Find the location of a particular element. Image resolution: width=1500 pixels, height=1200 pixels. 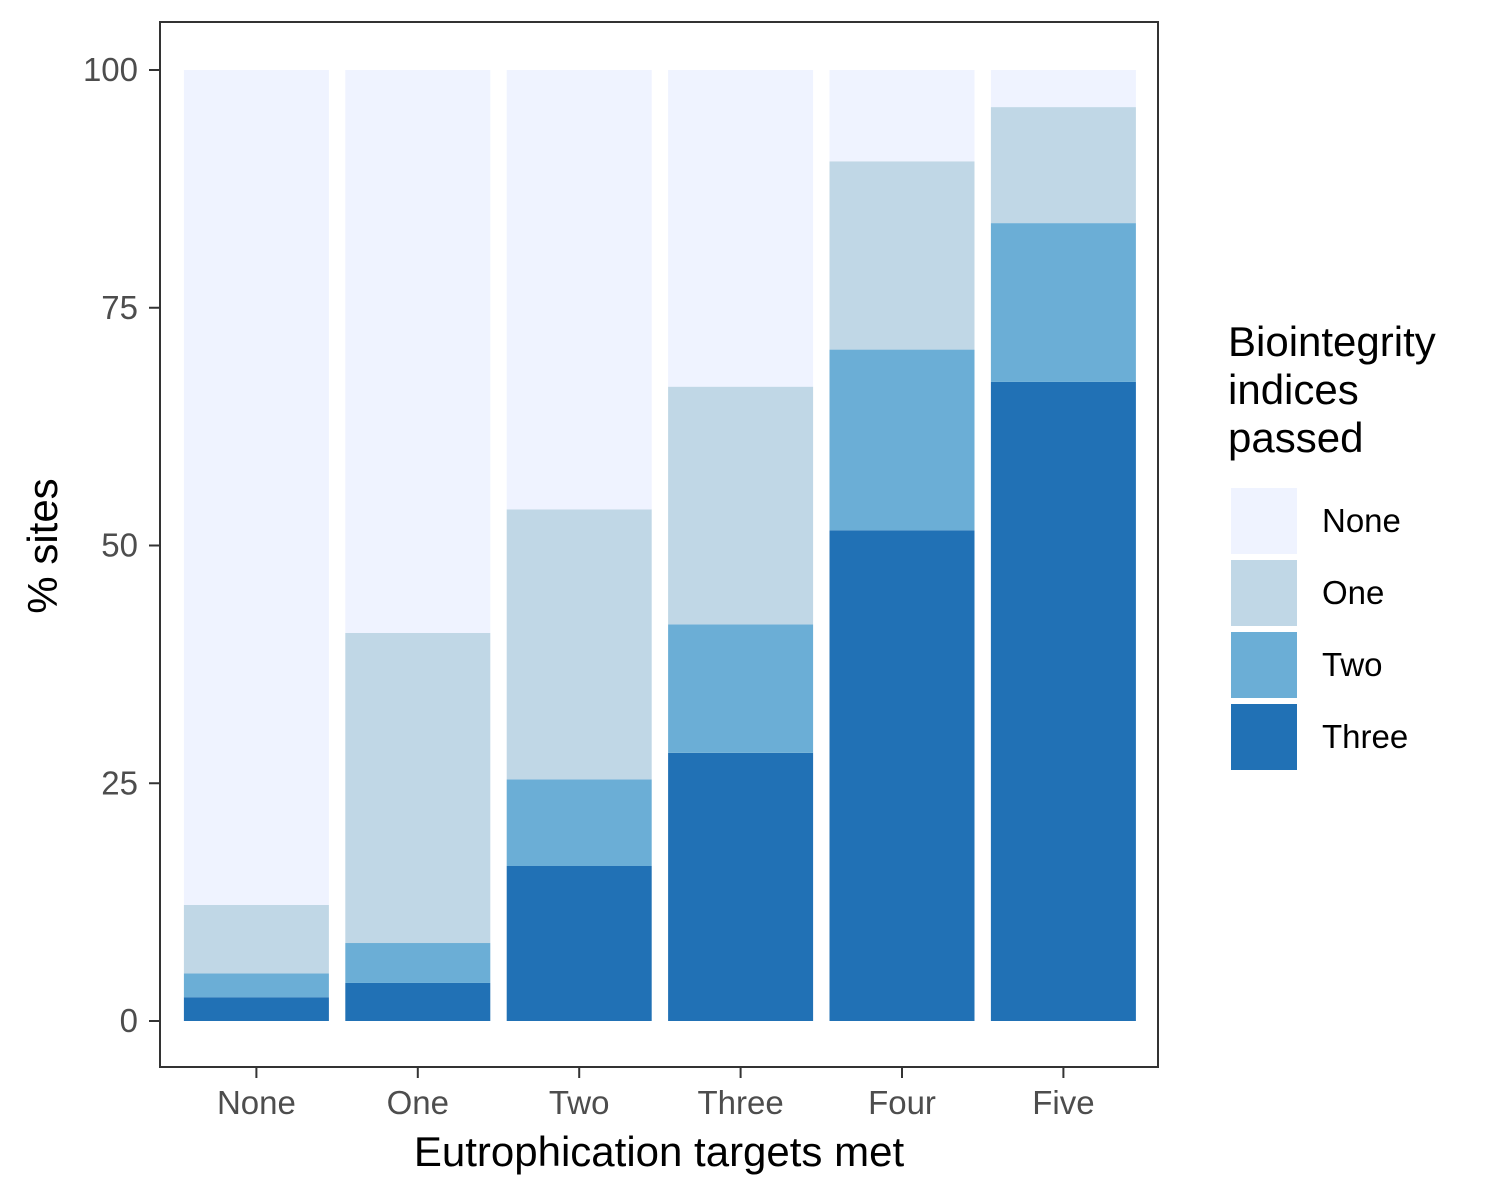

bar-none-one is located at coordinates (256, 939).